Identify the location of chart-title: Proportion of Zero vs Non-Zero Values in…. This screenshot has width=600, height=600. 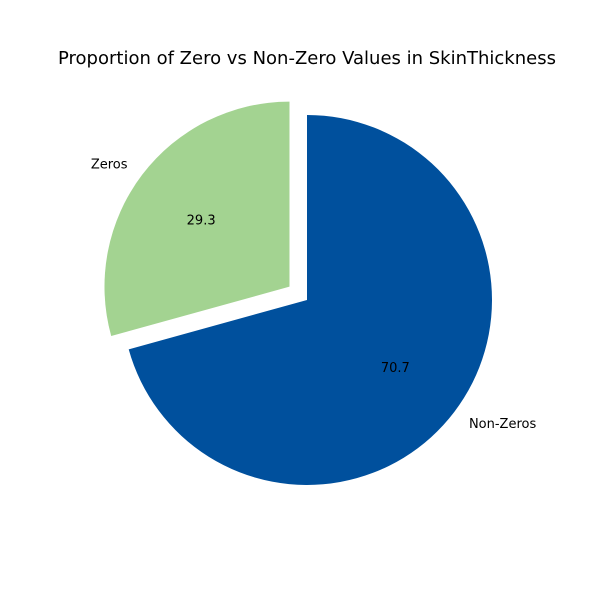
(307, 58).